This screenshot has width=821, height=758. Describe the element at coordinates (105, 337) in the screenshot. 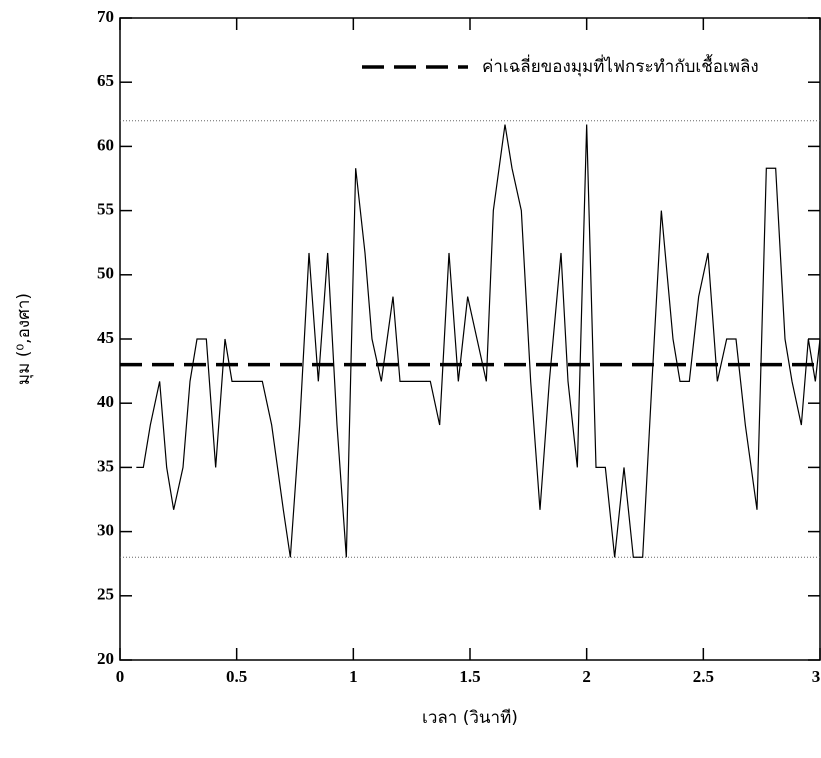

I see `y-tick-label: 45` at that location.